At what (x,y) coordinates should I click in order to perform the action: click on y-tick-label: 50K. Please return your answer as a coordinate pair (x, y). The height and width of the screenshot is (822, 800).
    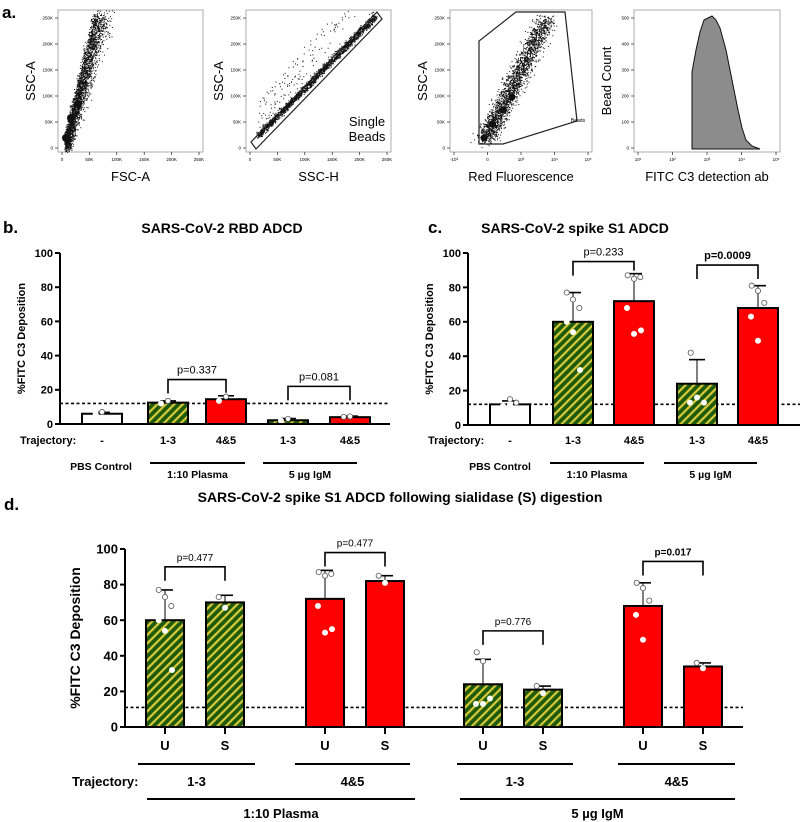
    Looking at the image, I should click on (237, 122).